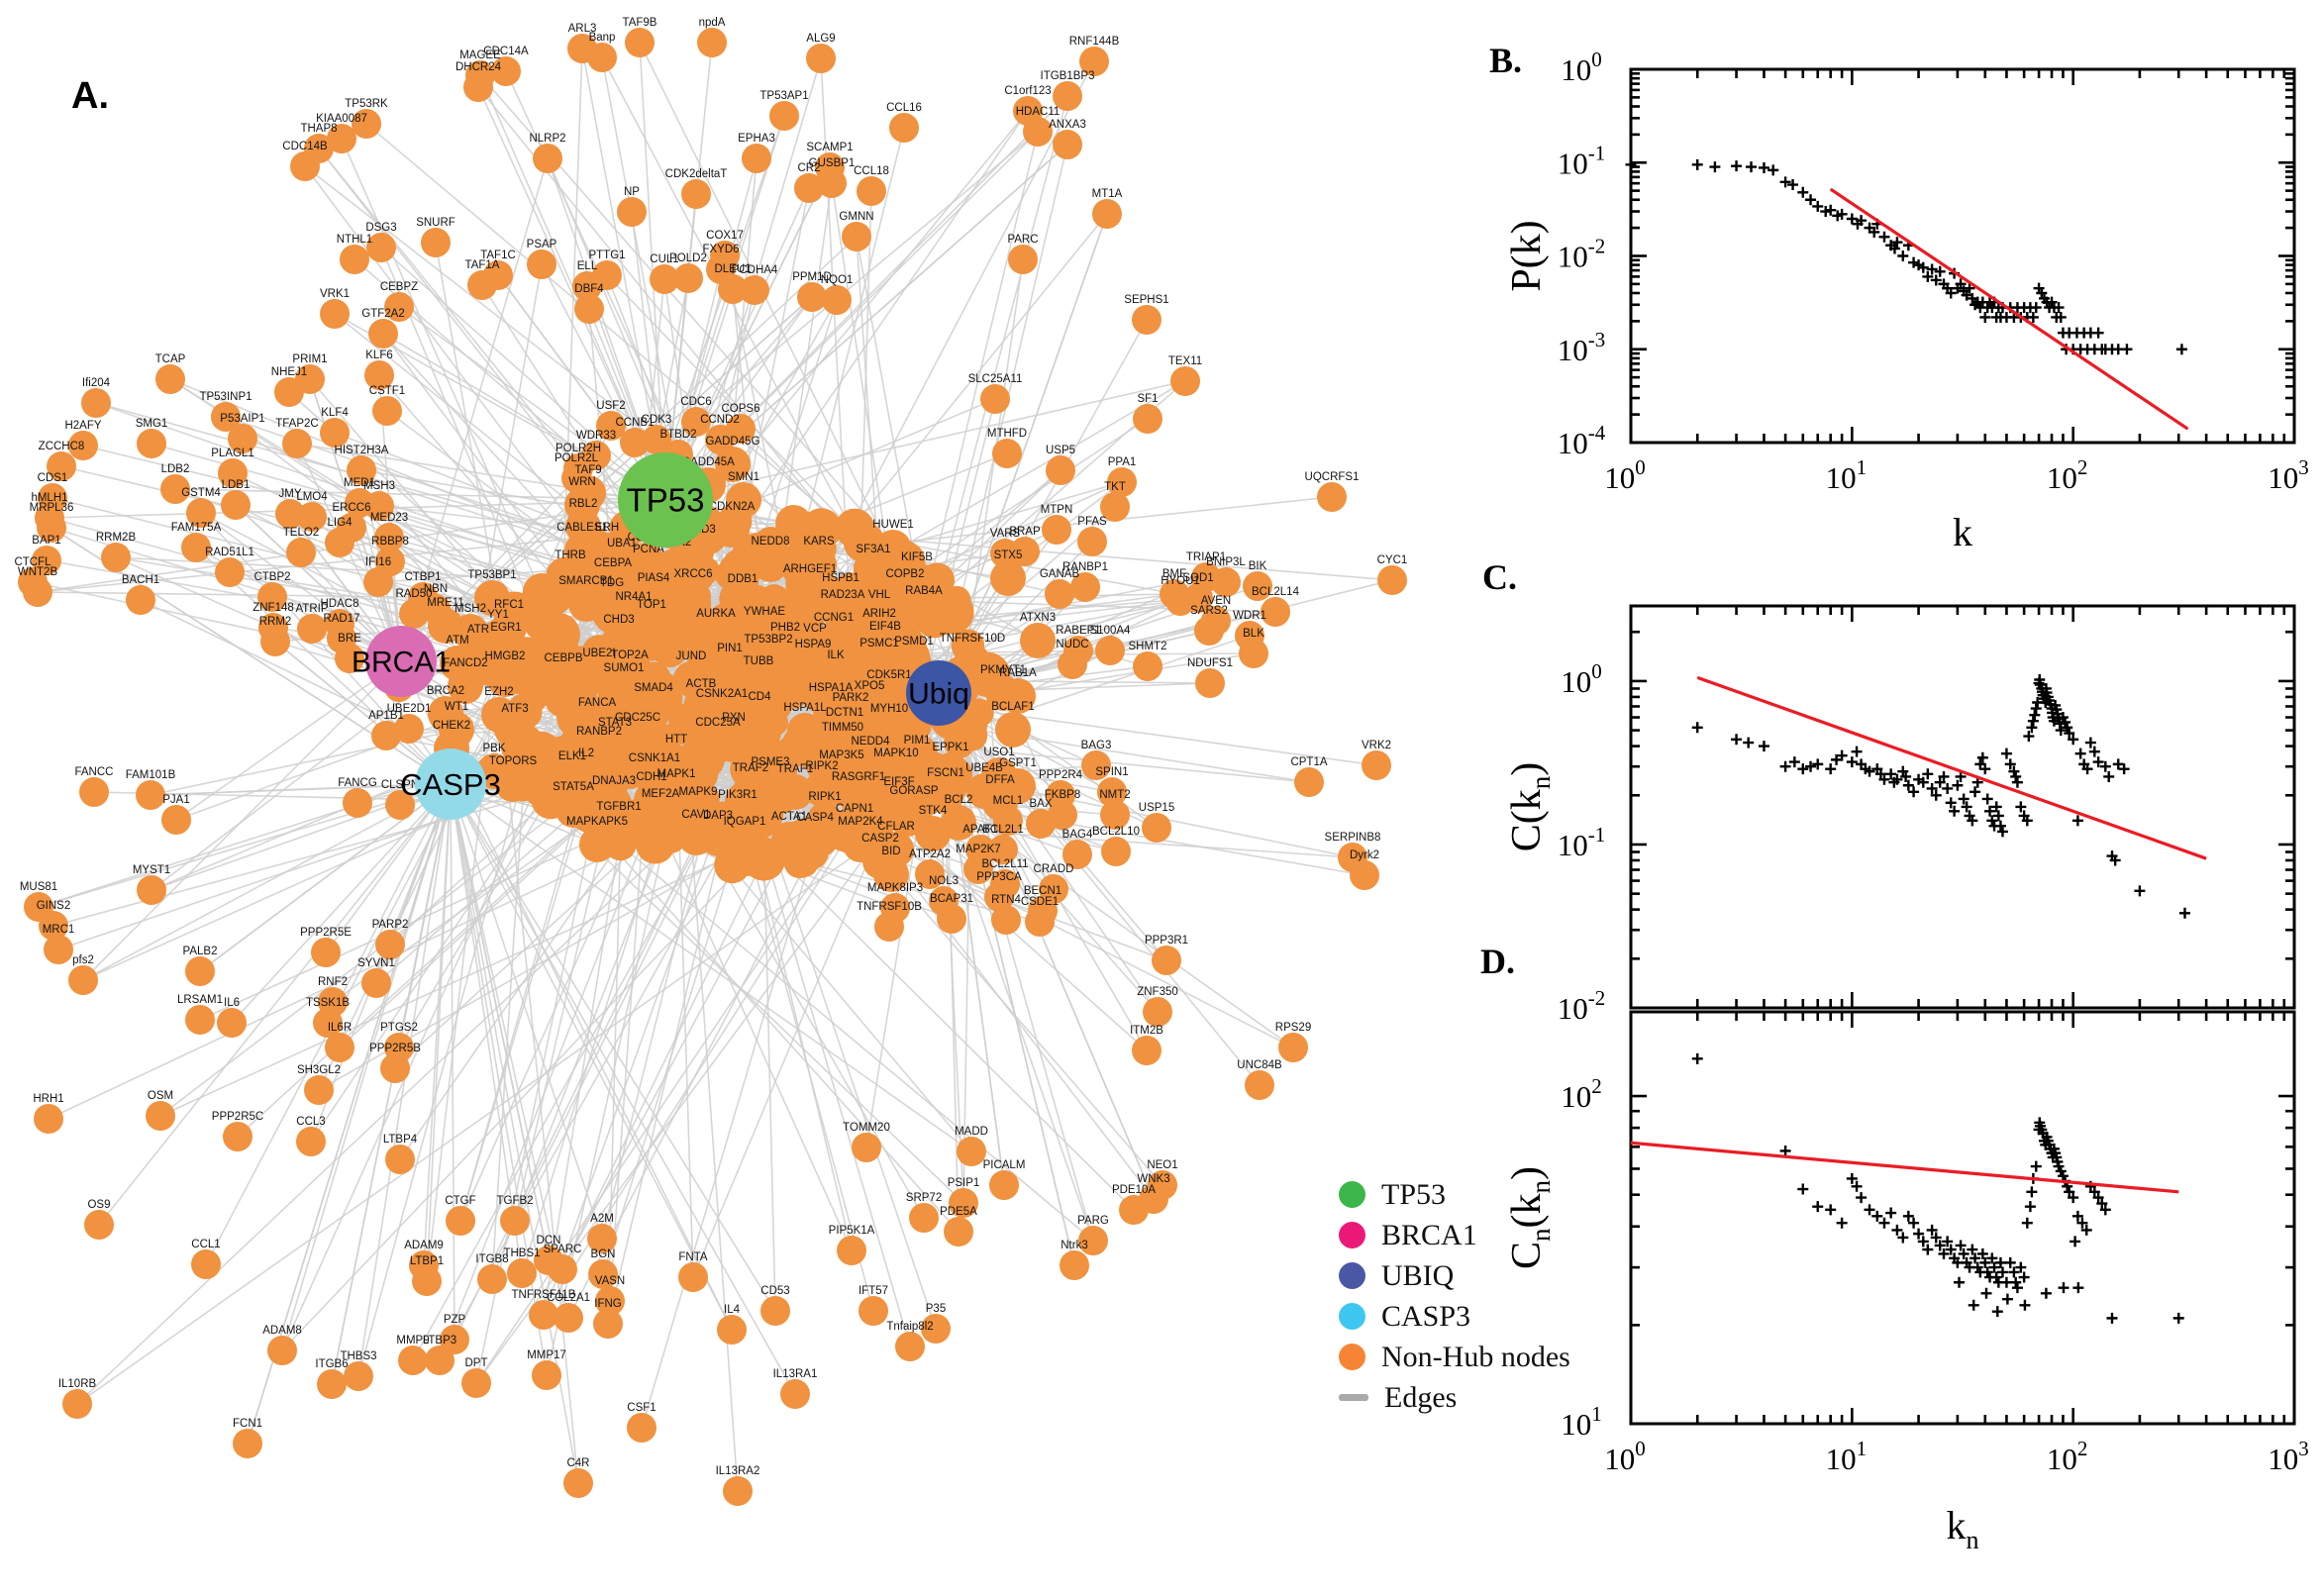 The image size is (2323, 1596). Describe the element at coordinates (661, 636) in the screenshot. I see `network-hubs: TP53 BRCA1 CASP3 Ubiq` at that location.